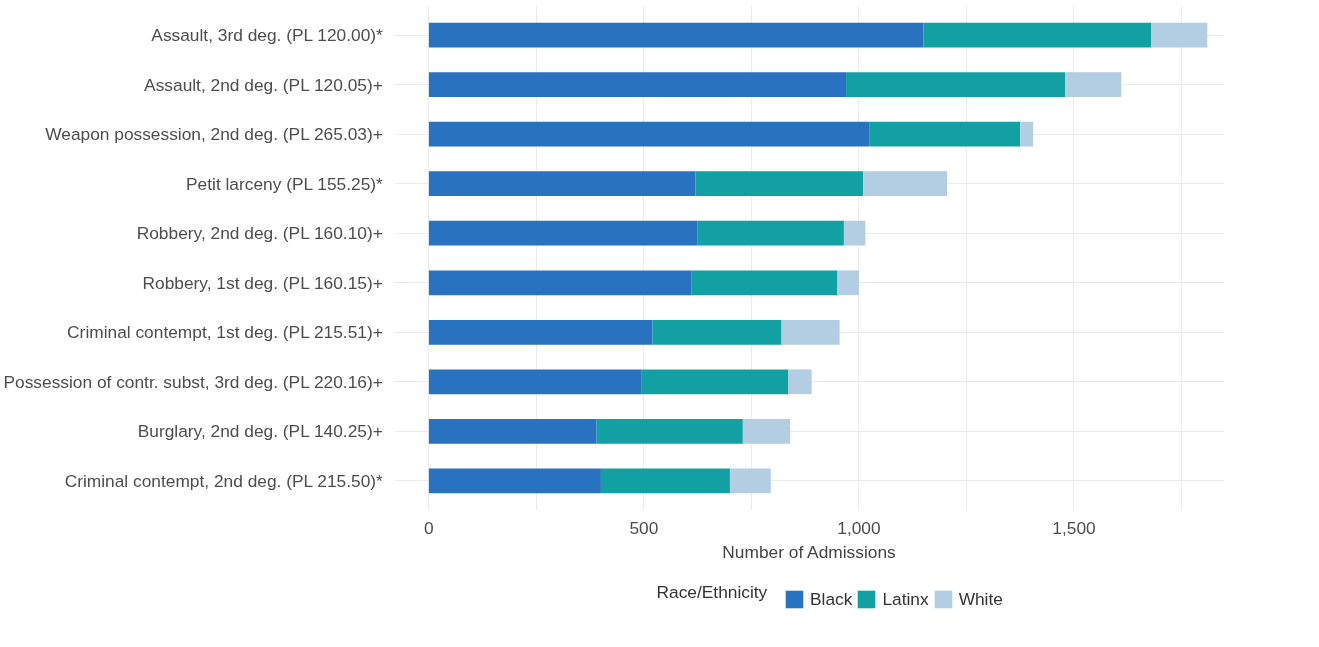 The image size is (1319, 647). What do you see at coordinates (267, 35) in the screenshot?
I see `y-tick-label: Assault, 3rd deg. (PL 120.00)*` at bounding box center [267, 35].